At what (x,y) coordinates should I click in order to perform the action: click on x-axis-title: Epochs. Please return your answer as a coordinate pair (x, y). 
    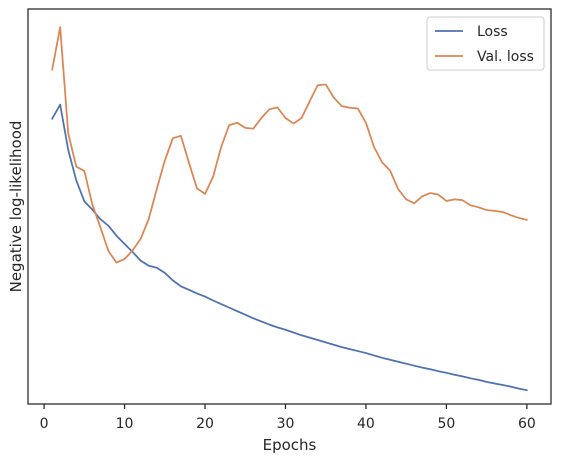
    Looking at the image, I should click on (290, 445).